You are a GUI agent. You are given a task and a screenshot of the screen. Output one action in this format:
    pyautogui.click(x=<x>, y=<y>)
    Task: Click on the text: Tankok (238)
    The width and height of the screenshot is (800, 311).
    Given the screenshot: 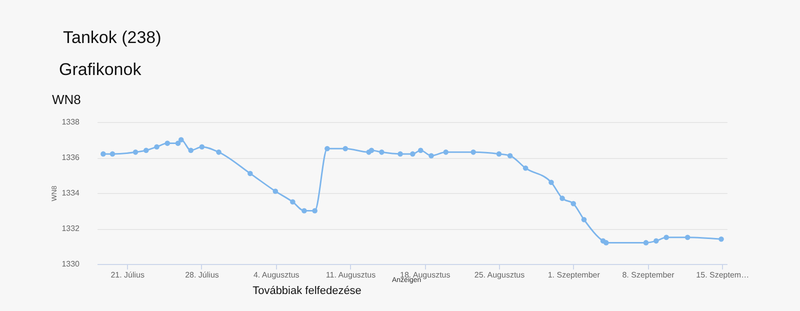 What is the action you would take?
    pyautogui.click(x=112, y=37)
    